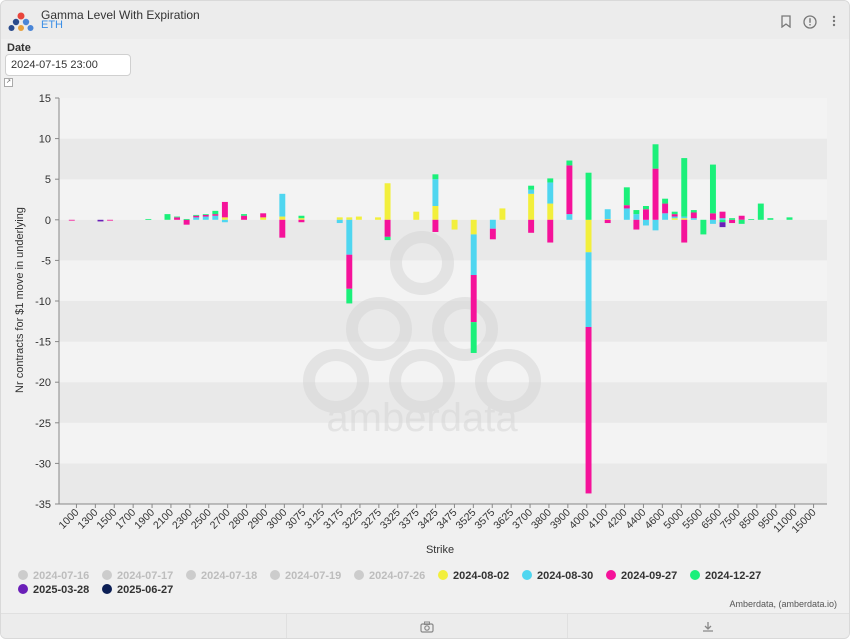 The height and width of the screenshot is (639, 850). Describe the element at coordinates (641, 576) in the screenshot. I see `legend-item: 2024-09-27` at that location.